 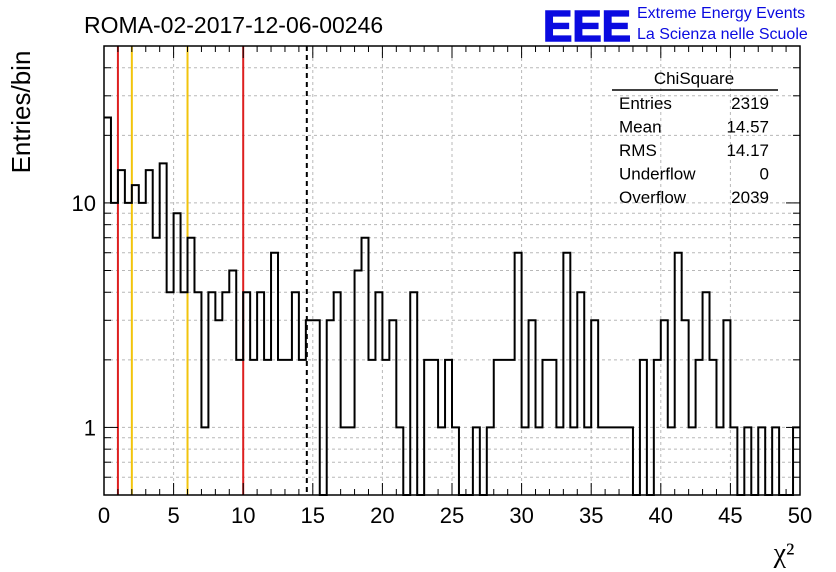 I want to click on x-tick-label: 5, so click(x=173, y=515).